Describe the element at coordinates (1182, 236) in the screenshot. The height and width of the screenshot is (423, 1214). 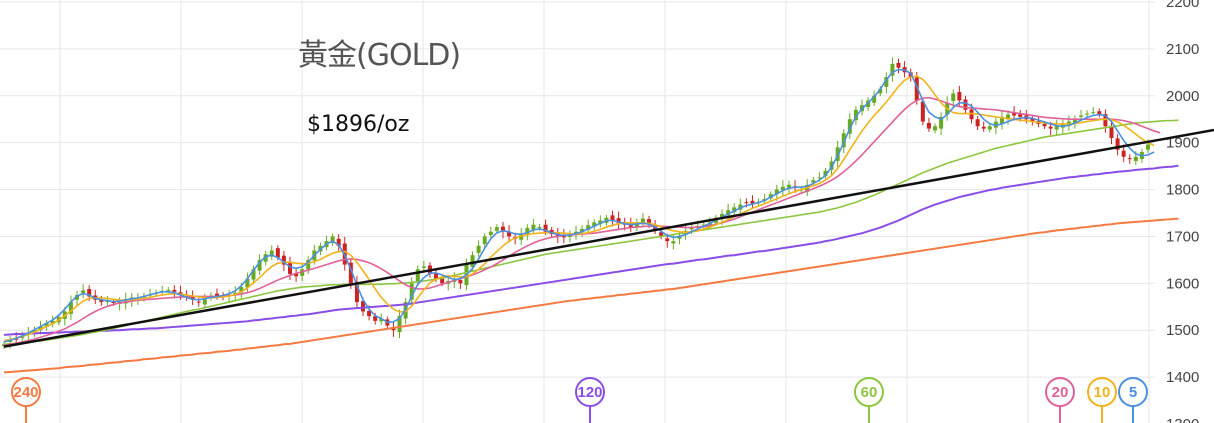
I see `y-tick-label: 1700` at that location.